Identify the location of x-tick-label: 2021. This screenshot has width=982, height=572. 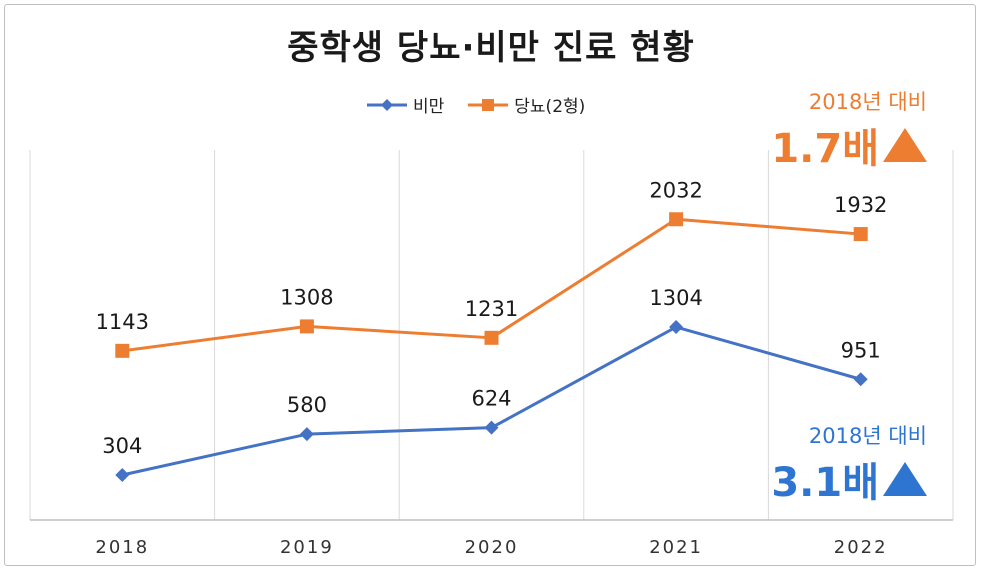
(676, 547).